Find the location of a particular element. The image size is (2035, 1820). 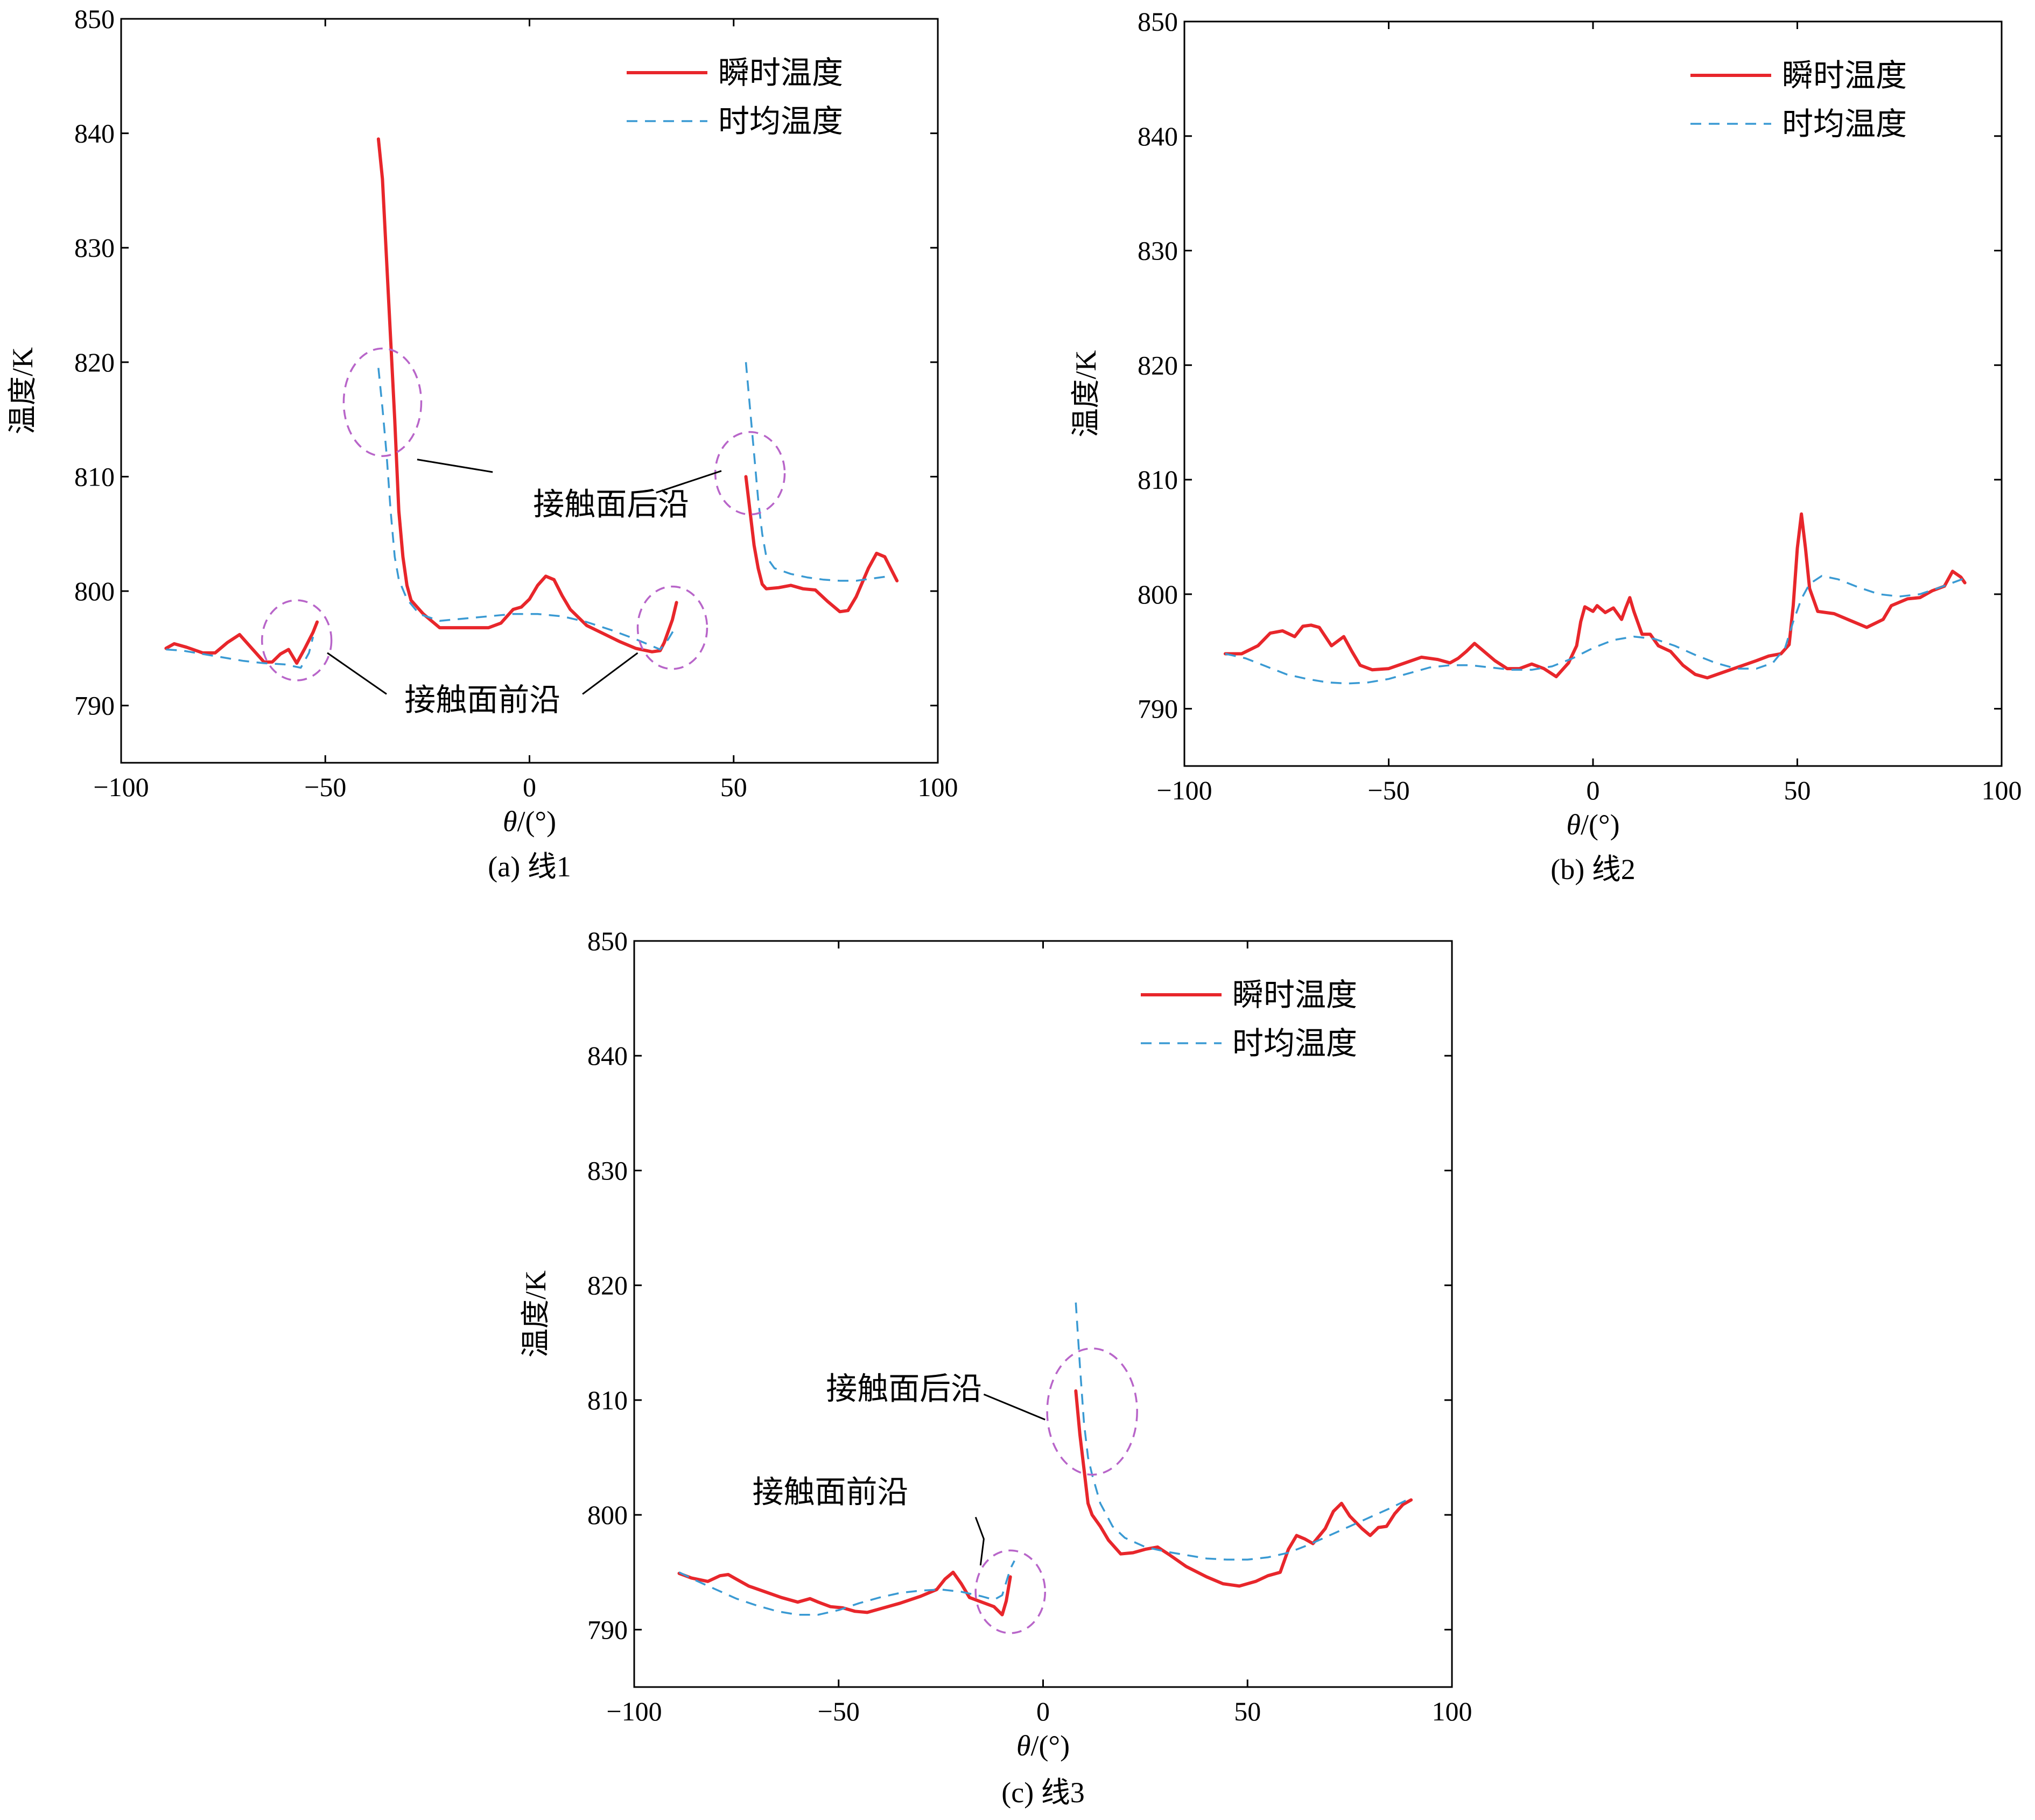

panel-caption: (a) 线1 is located at coordinates (529, 867).